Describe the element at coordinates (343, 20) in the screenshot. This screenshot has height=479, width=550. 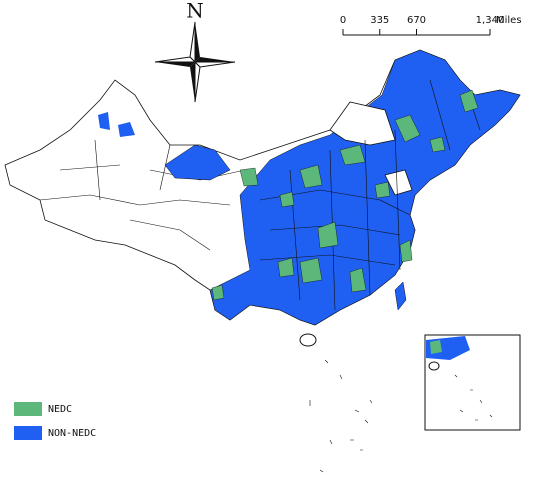
I see `scale-label: 0` at that location.